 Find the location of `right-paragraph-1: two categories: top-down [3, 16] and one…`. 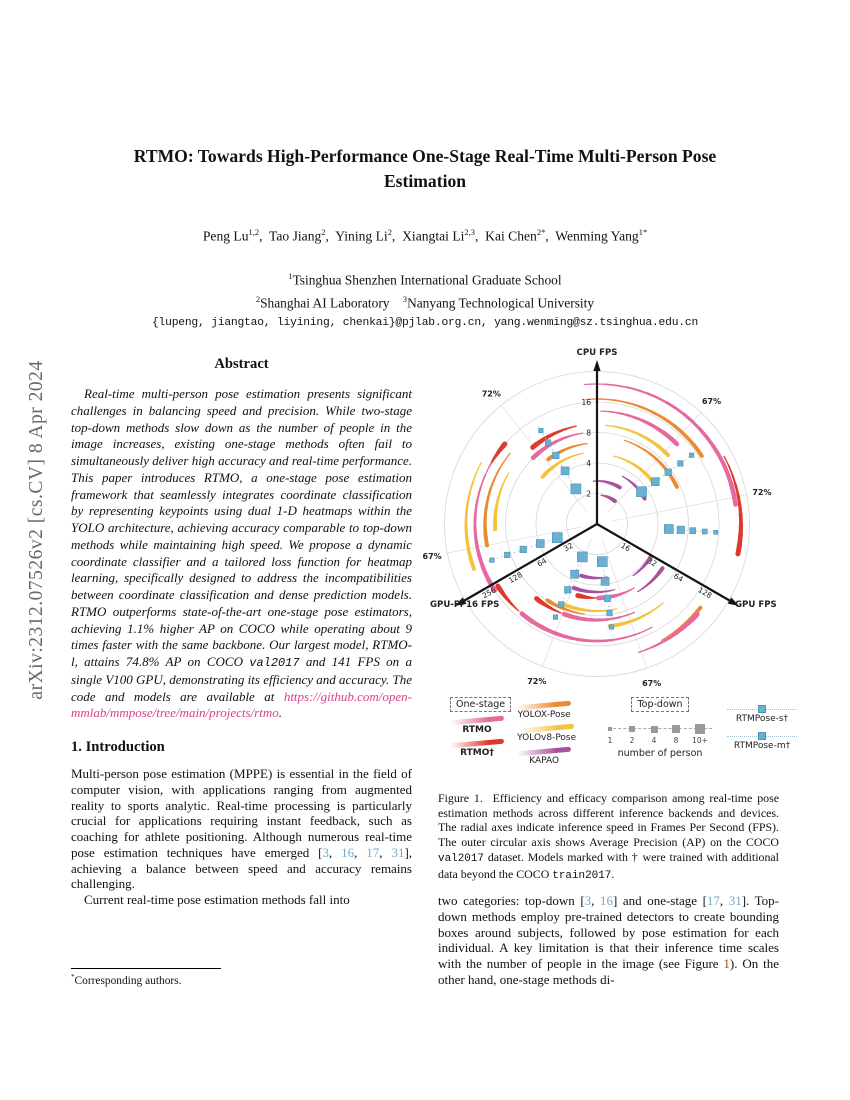

right-paragraph-1: two categories: top-down [3, 16] and one… is located at coordinates (608, 940).